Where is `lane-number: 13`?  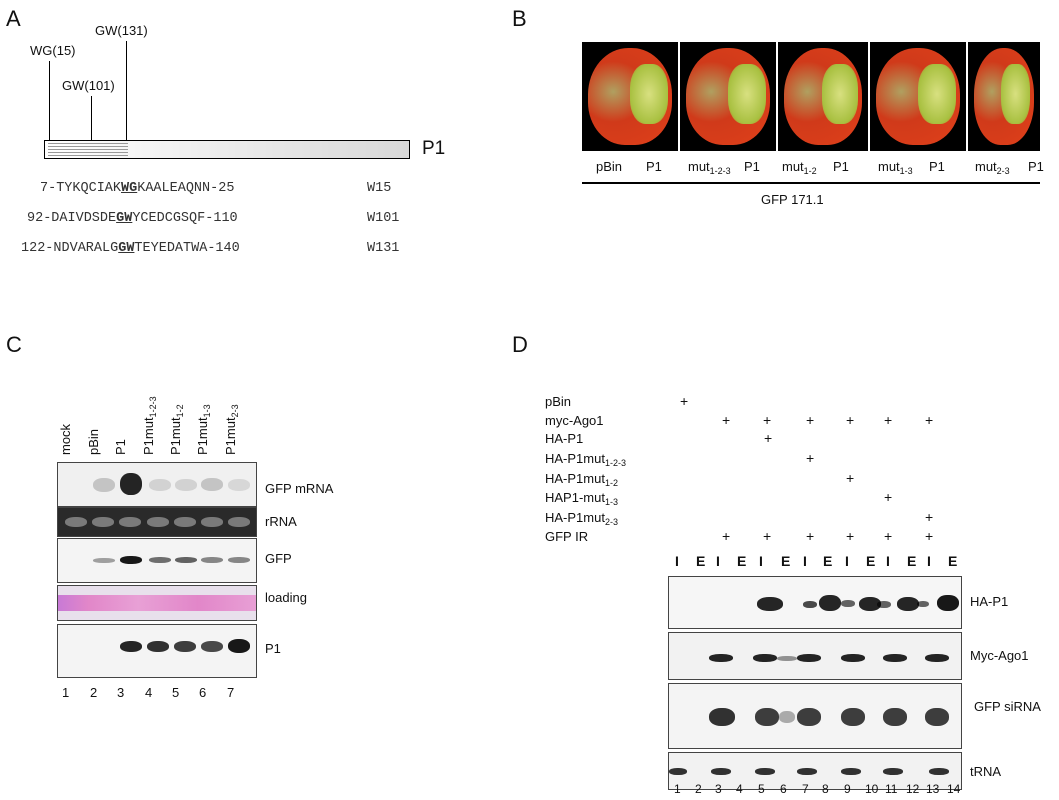
lane-number: 13 is located at coordinates (933, 789).